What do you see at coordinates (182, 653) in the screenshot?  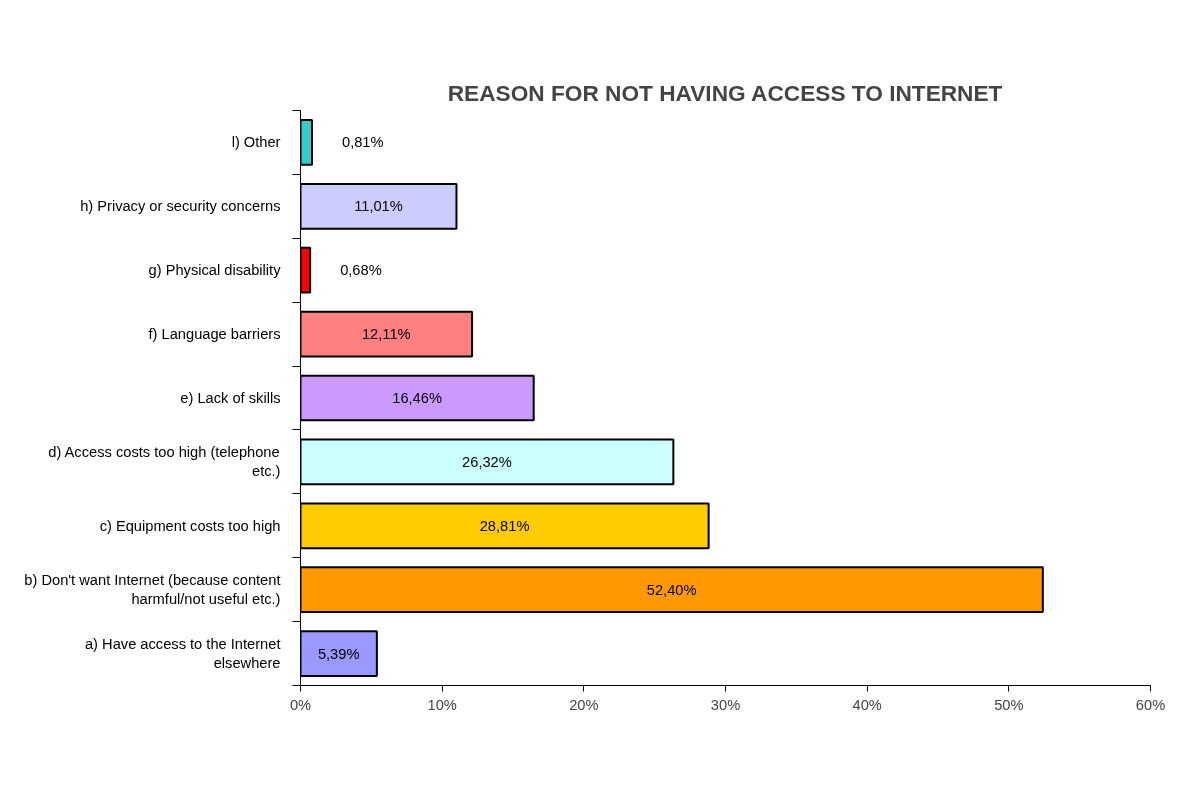 I see `y-tick-label: a) Have access to the Internet elsewhere` at bounding box center [182, 653].